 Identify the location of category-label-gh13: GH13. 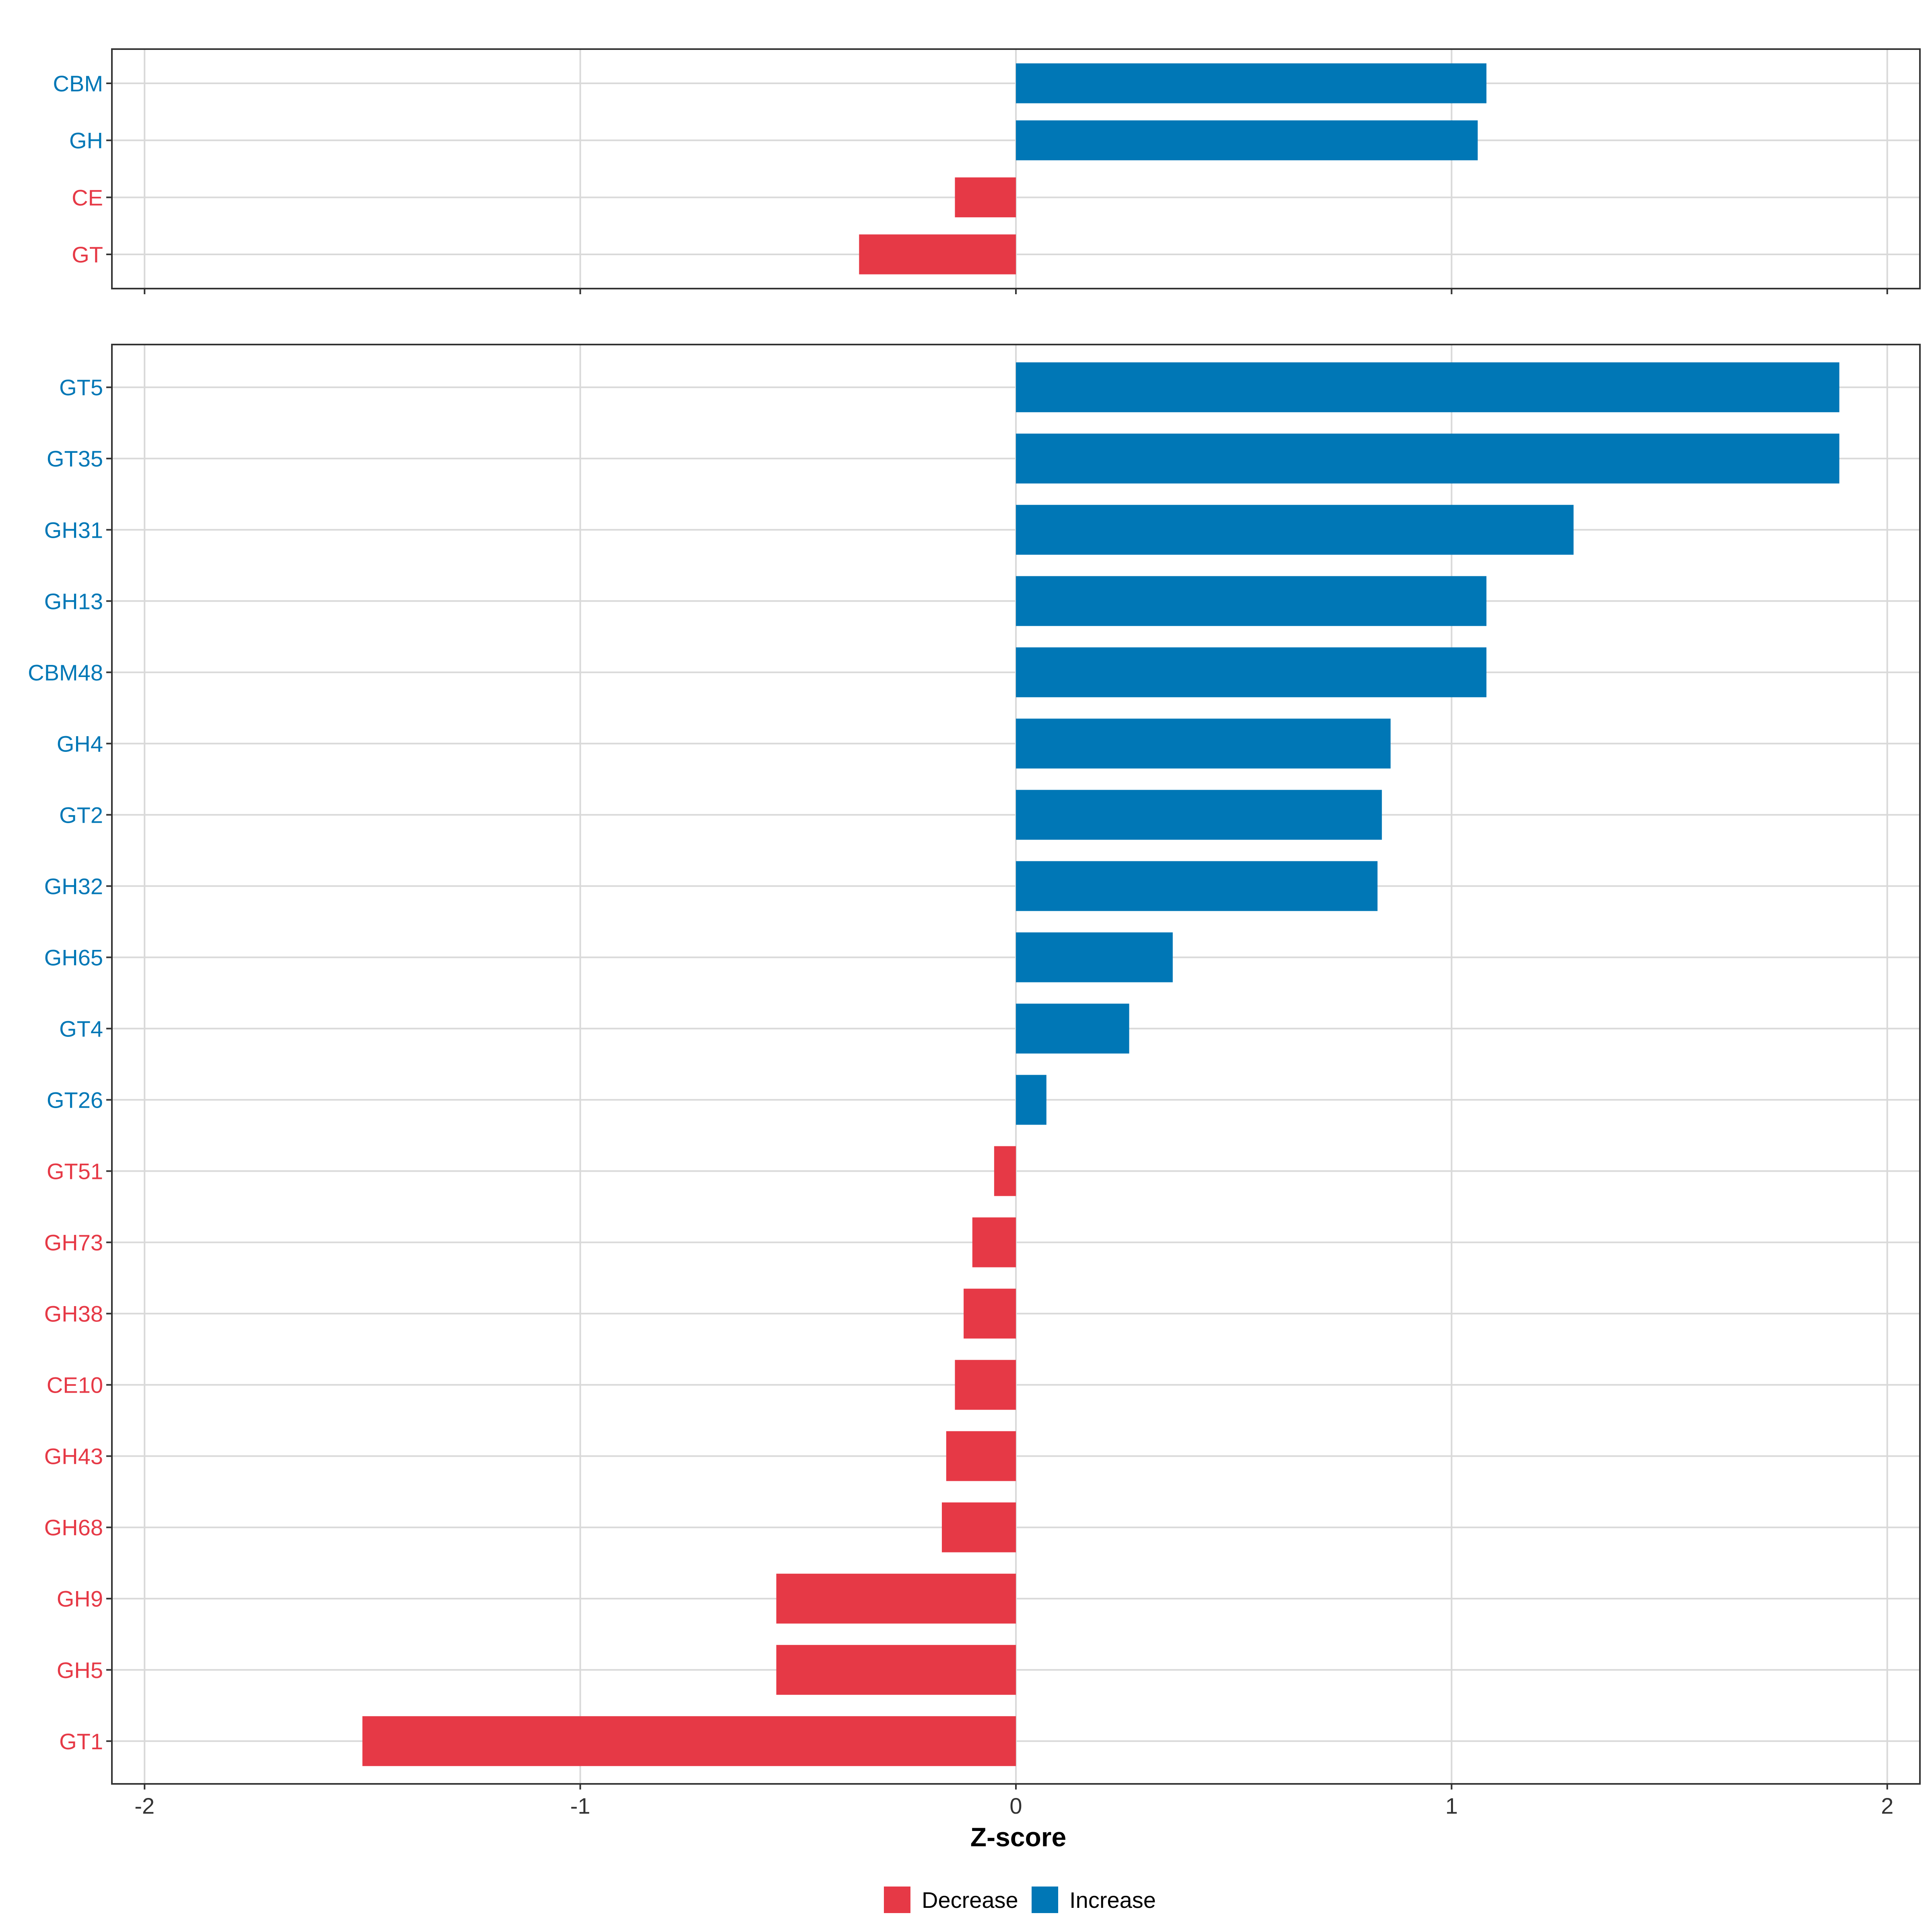
(73, 601).